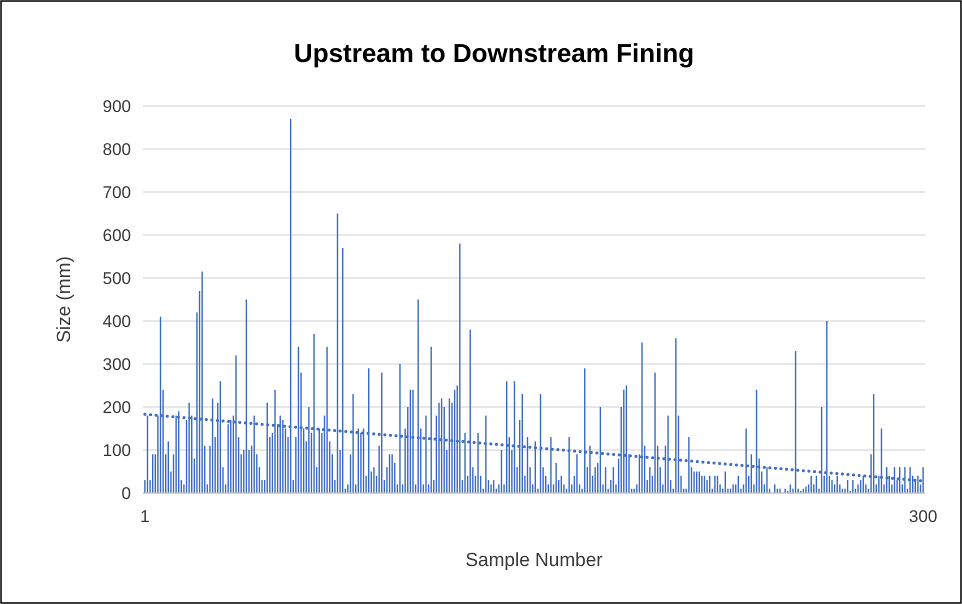 This screenshot has height=604, width=962. Describe the element at coordinates (116, 106) in the screenshot. I see `y-tick-label: 900` at that location.